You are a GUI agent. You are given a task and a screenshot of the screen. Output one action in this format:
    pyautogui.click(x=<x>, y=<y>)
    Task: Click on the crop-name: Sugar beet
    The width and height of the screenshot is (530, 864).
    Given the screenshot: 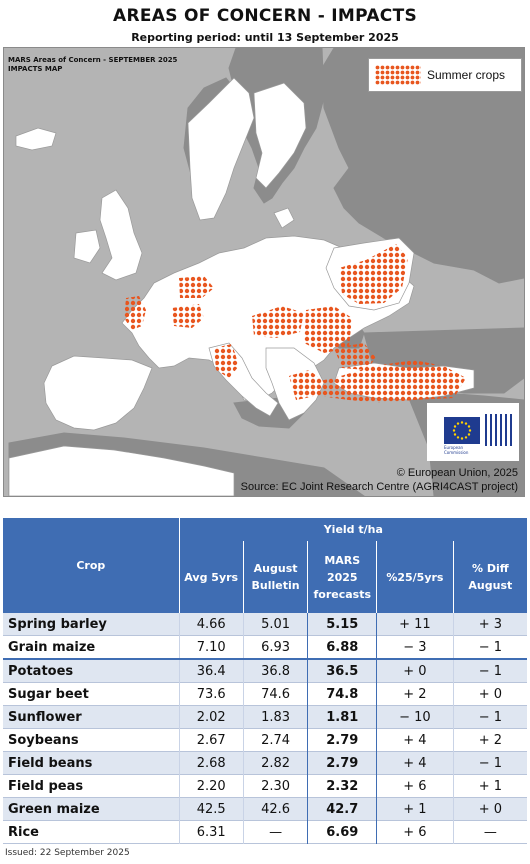 What is the action you would take?
    pyautogui.click(x=48, y=694)
    